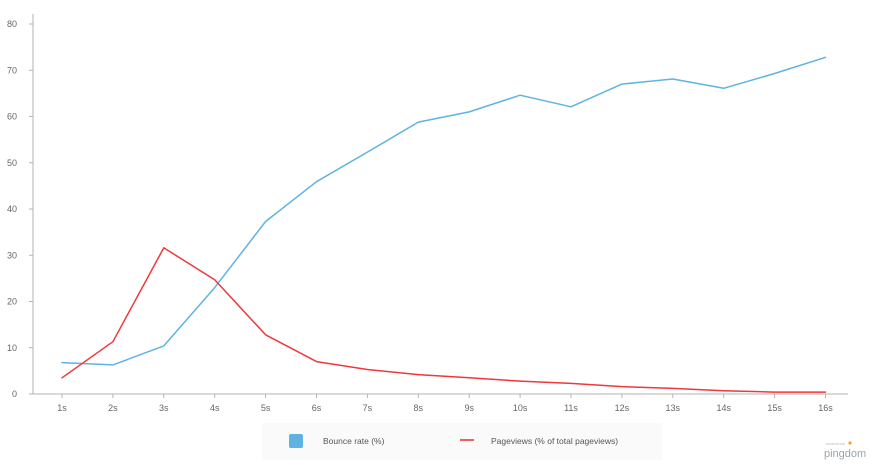 The image size is (882, 471). Describe the element at coordinates (850, 443) in the screenshot. I see `brand-accent-dot` at that location.